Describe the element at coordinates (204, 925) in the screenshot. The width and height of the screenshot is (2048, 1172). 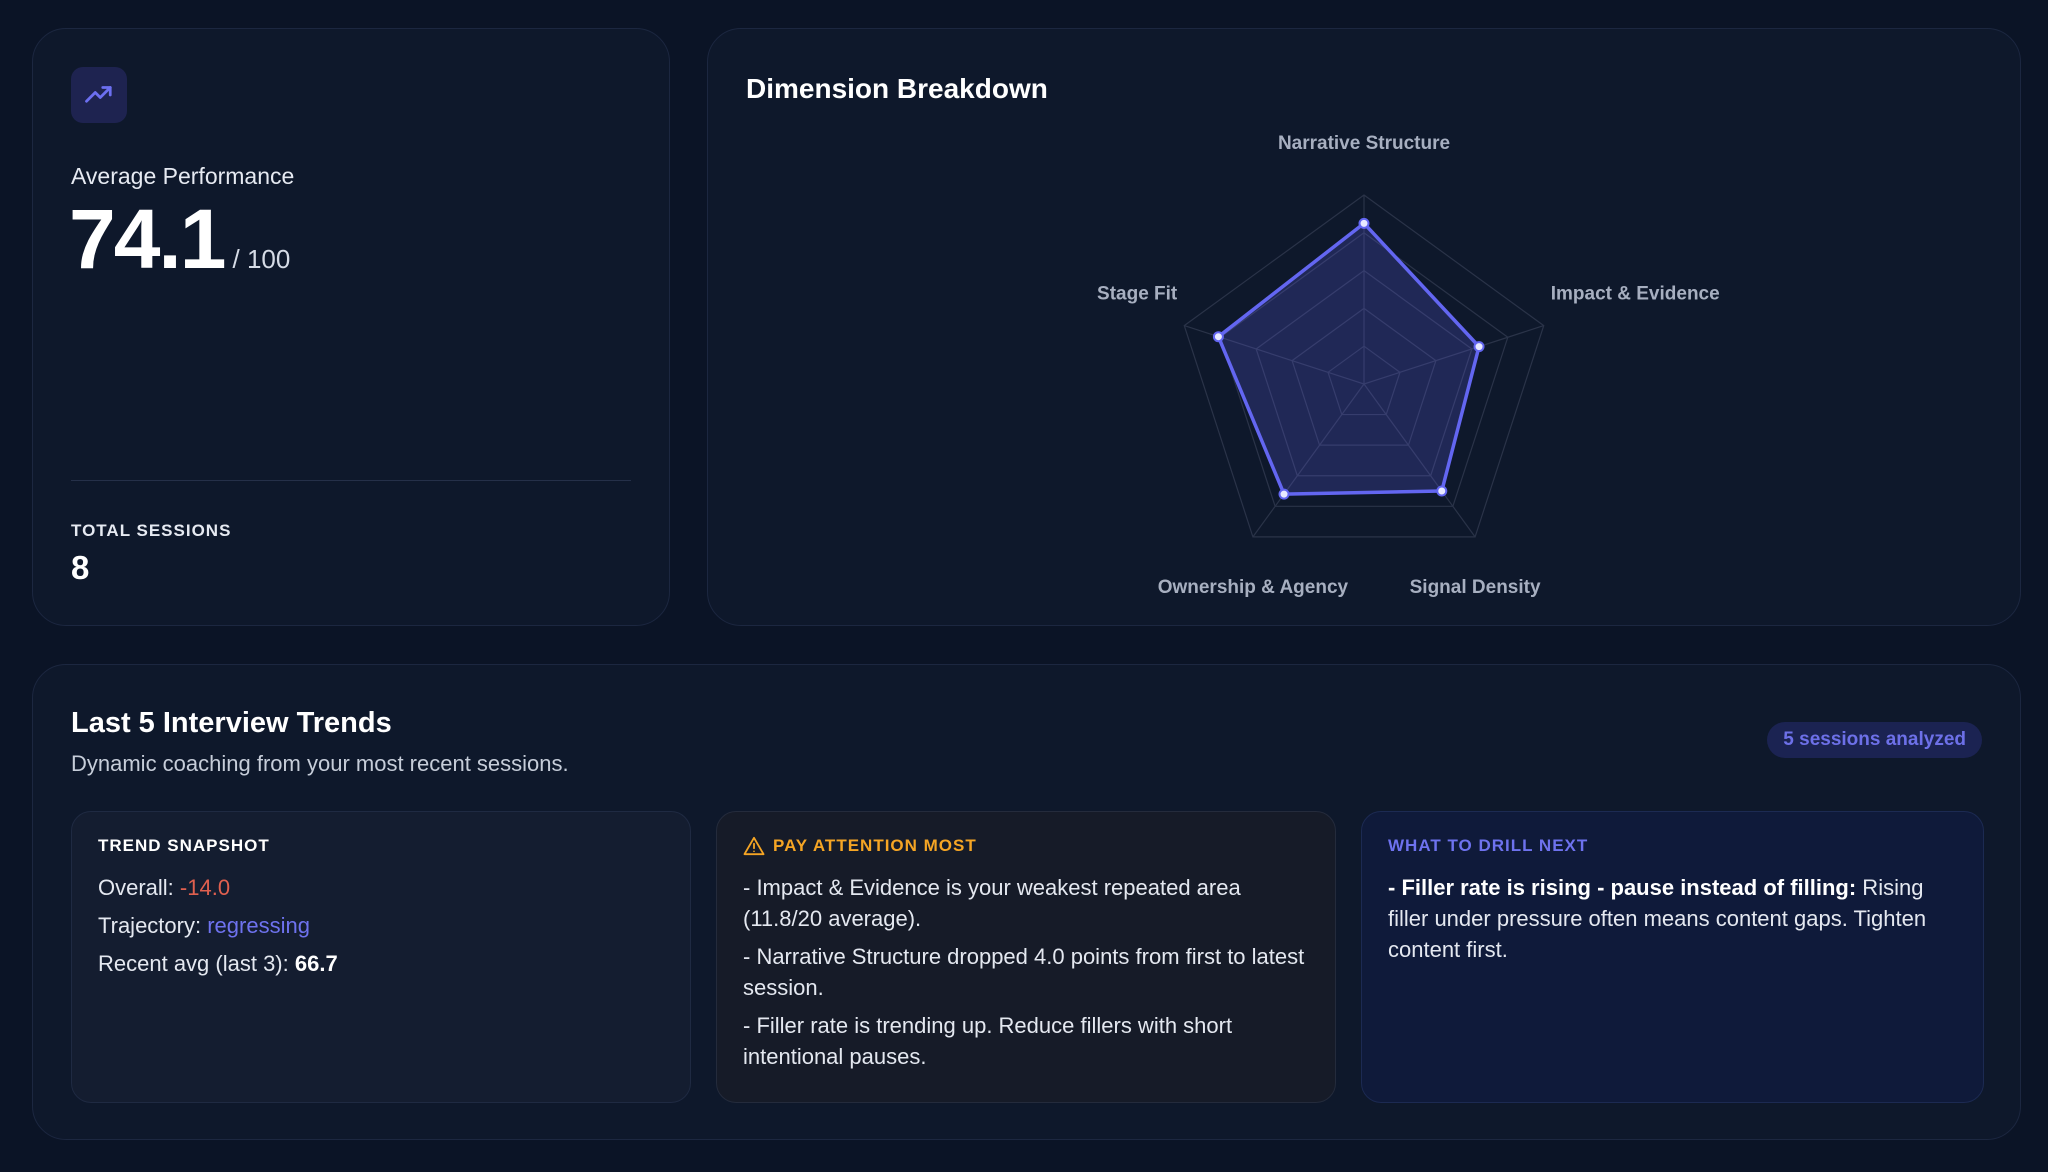
I see `trajectory-row: Trajectory: regressing` at that location.